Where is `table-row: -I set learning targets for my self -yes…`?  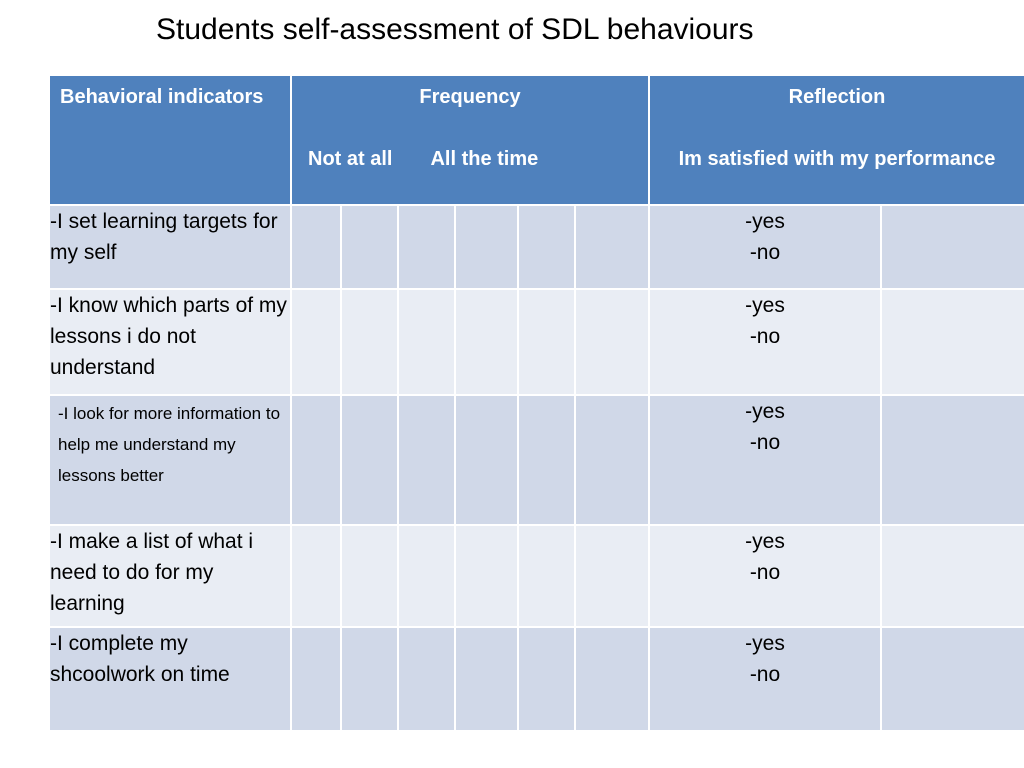 table-row: -I set learning targets for my self -yes… is located at coordinates (536, 247).